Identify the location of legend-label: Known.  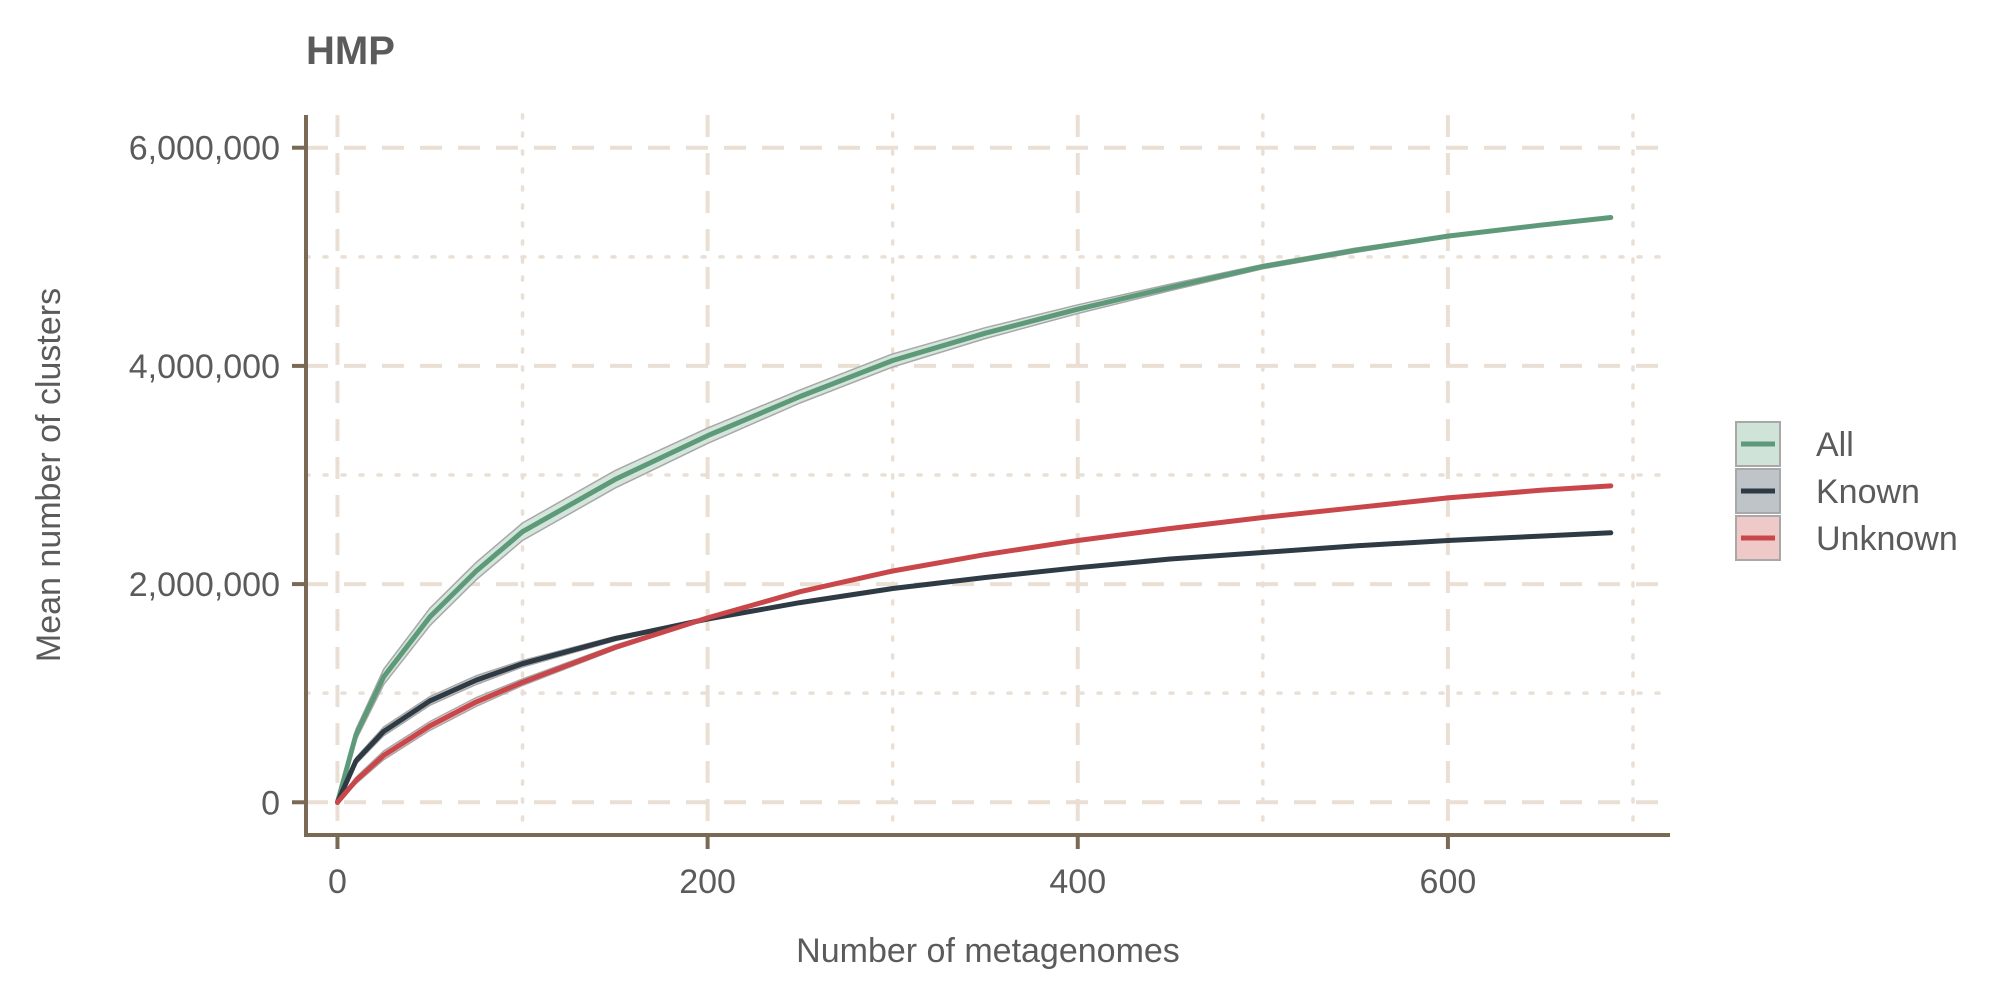
(1868, 492).